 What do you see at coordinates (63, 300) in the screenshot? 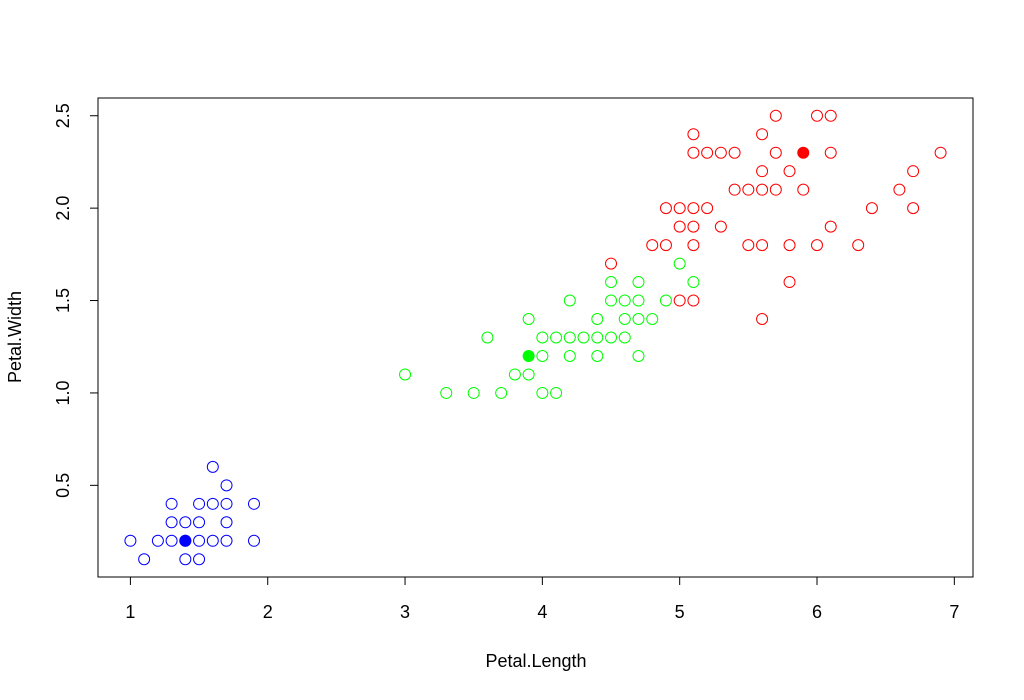
I see `y-tick-label: 1.5` at bounding box center [63, 300].